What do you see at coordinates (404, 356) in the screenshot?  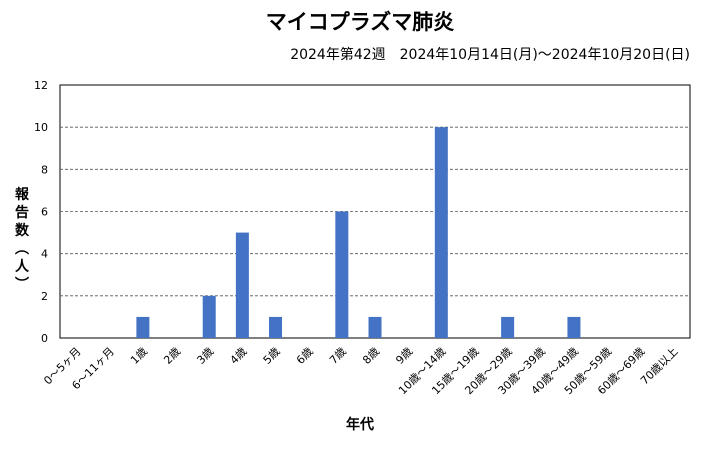 I see `x-tick-label: 9歳` at bounding box center [404, 356].